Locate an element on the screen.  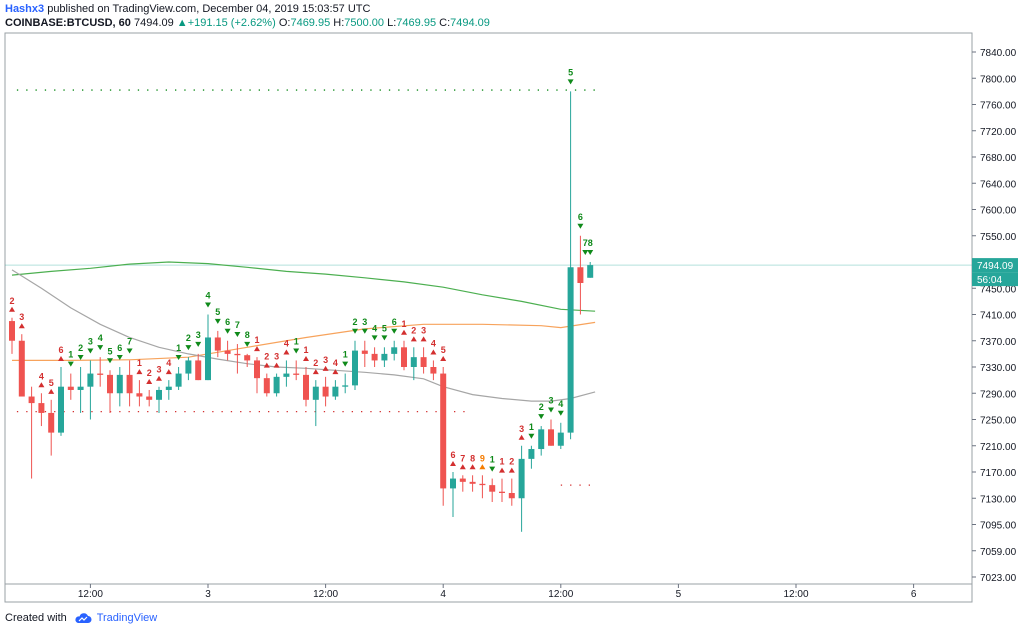
y-tick-label: 7059.00 is located at coordinates (998, 552).